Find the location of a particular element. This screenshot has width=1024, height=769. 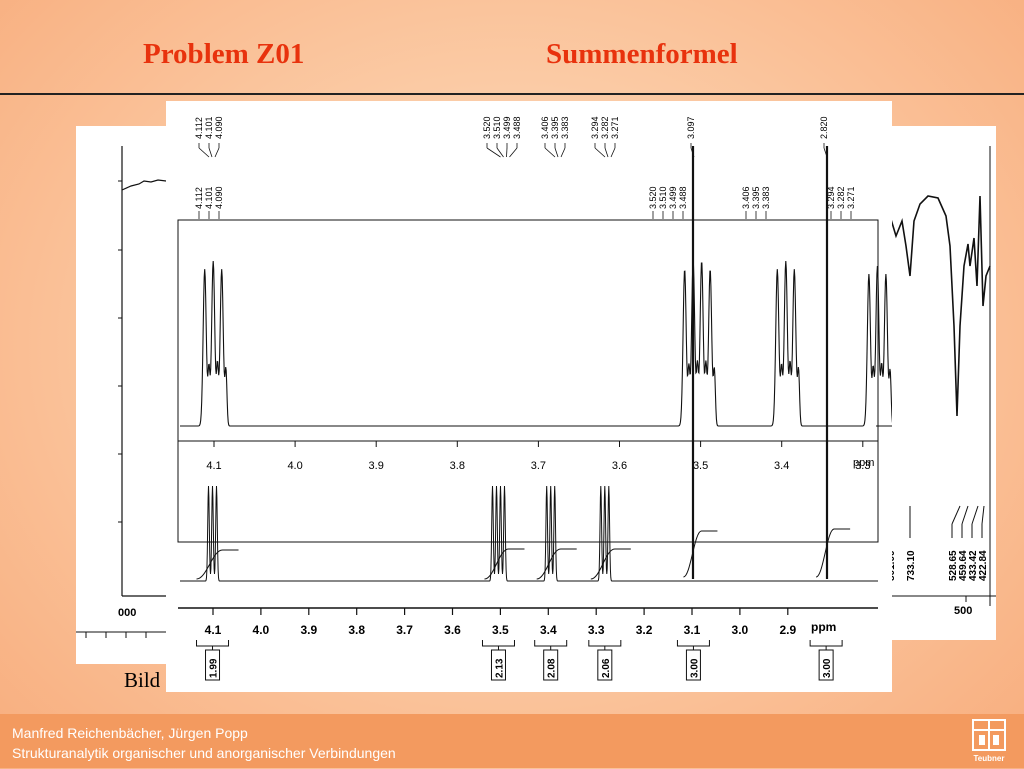

peak-label: 3.499 is located at coordinates (507, 127).